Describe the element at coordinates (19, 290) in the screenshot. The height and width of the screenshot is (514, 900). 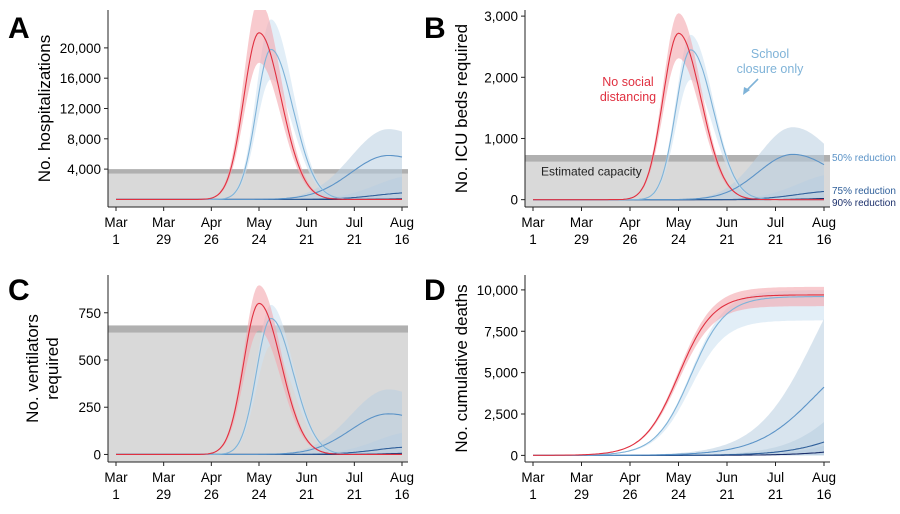
I see `panel-letter: C` at that location.